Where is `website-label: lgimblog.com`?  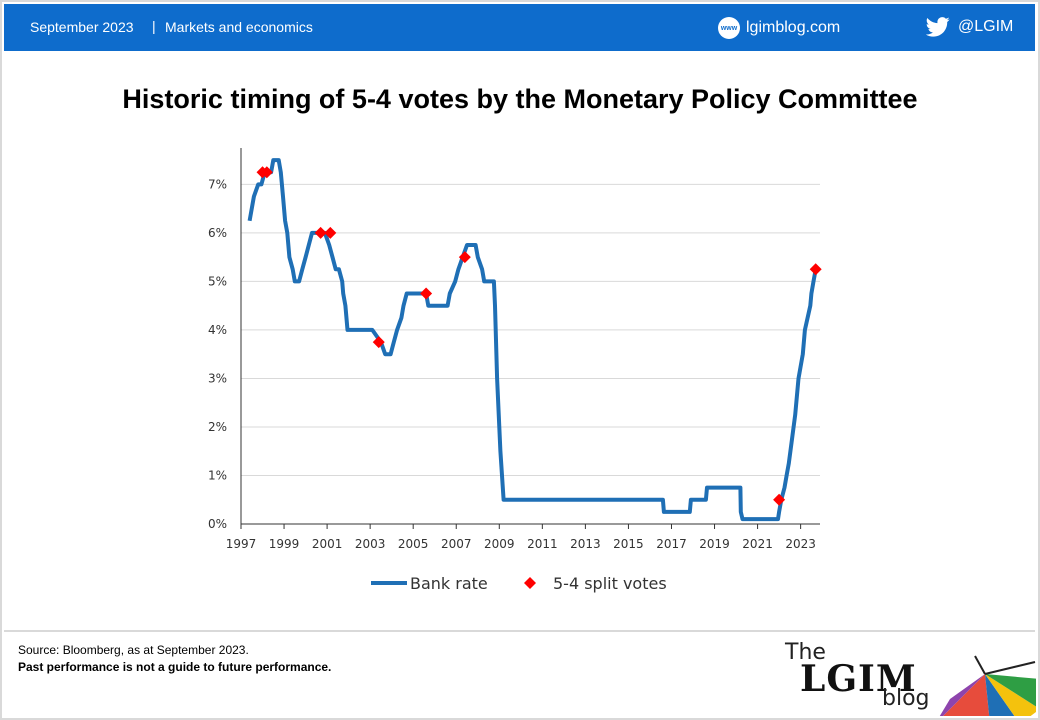 website-label: lgimblog.com is located at coordinates (793, 27).